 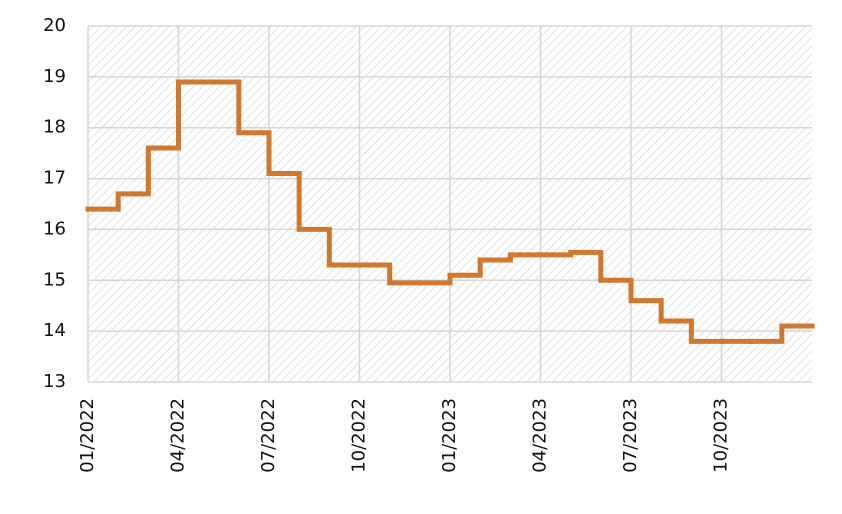 I want to click on x-tick-label: 07/2022, so click(x=268, y=435).